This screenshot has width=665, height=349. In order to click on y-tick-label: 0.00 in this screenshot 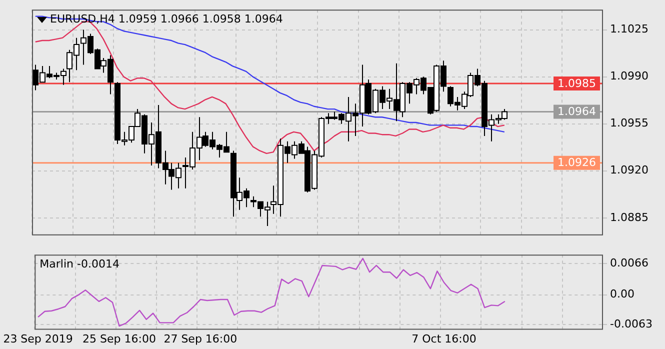, I will do `click(622, 294)`.